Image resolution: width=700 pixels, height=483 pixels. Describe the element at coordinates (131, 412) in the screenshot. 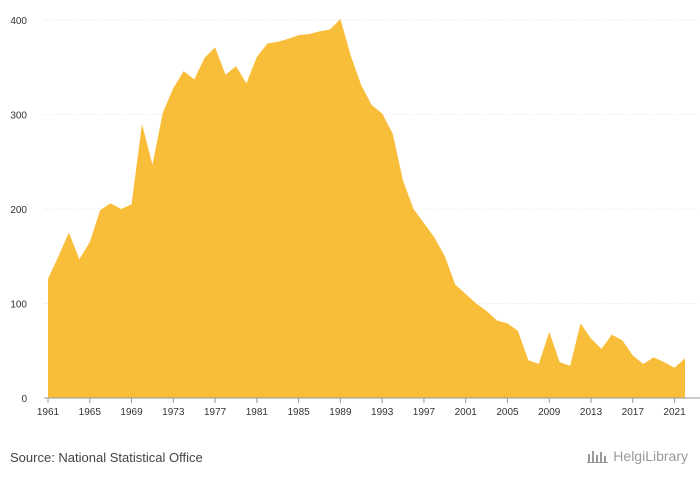

I see `x-tick-label: 1969` at that location.